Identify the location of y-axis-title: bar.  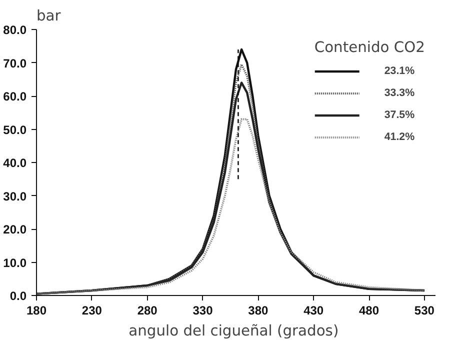
(49, 16).